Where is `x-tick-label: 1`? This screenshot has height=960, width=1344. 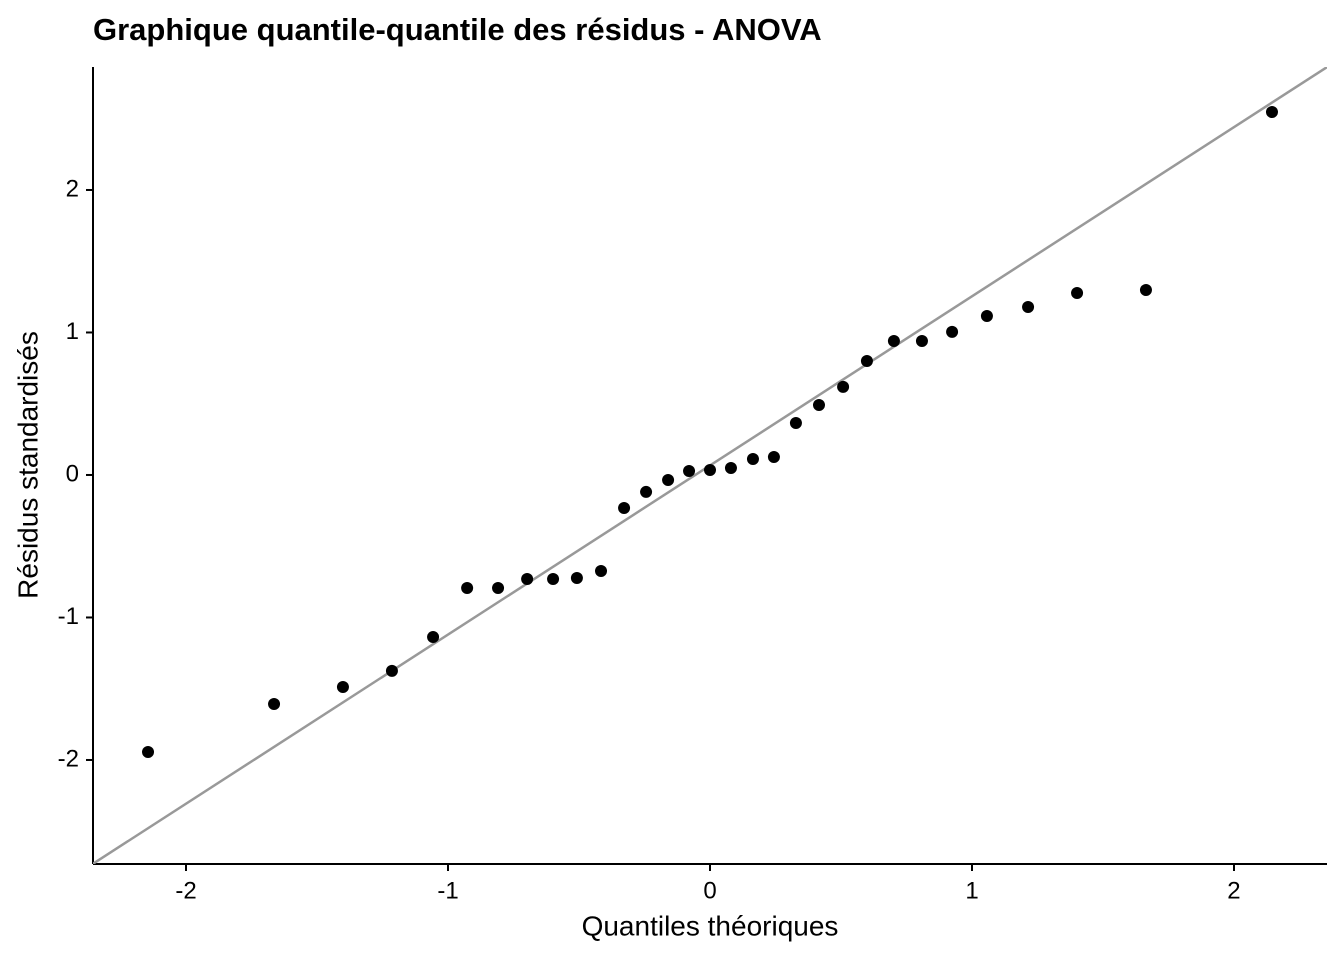 x-tick-label: 1 is located at coordinates (971, 890).